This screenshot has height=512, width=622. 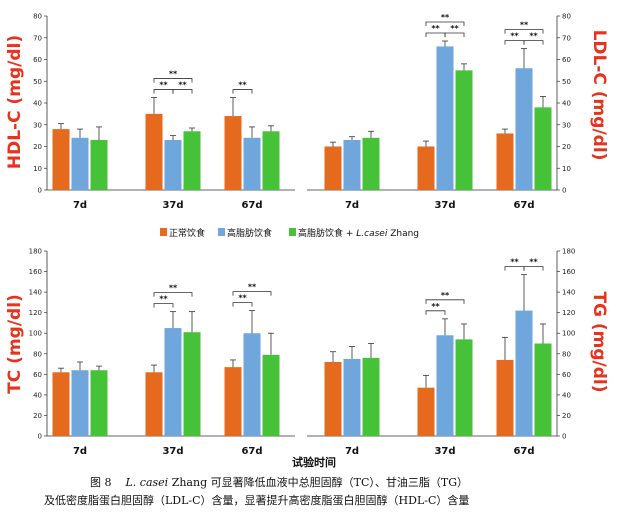 What do you see at coordinates (371, 163) in the screenshot?
I see `ldl-bar-high-fat-lc-7d` at bounding box center [371, 163].